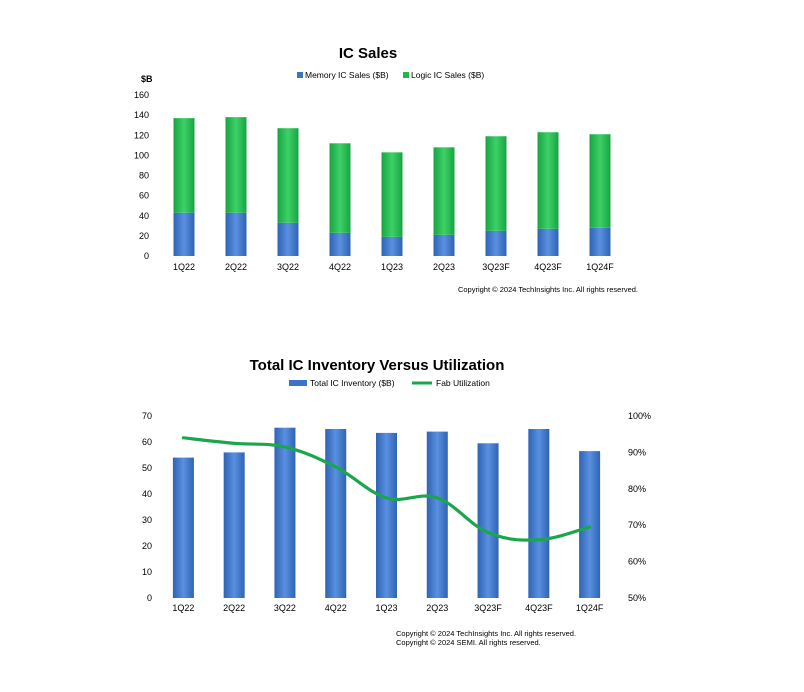 The height and width of the screenshot is (692, 804). Describe the element at coordinates (368, 53) in the screenshot. I see `chart1-title: IC Sales` at that location.